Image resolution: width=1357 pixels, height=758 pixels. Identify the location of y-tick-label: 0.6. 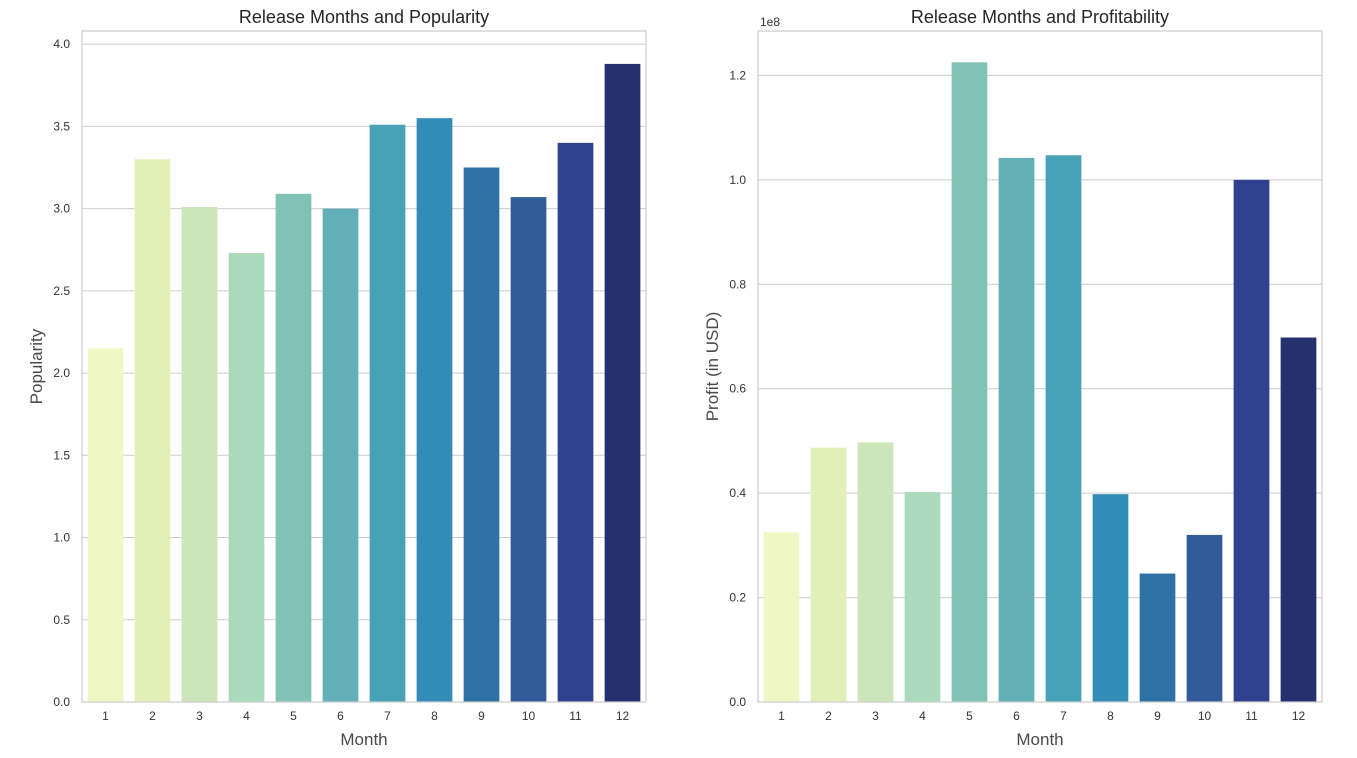
(737, 389).